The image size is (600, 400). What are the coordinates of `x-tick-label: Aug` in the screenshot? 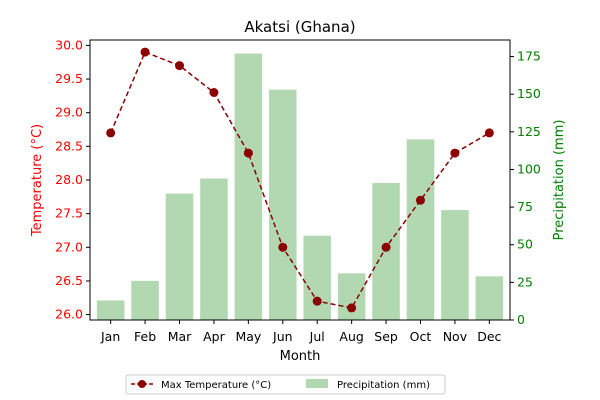 It's located at (351, 336).